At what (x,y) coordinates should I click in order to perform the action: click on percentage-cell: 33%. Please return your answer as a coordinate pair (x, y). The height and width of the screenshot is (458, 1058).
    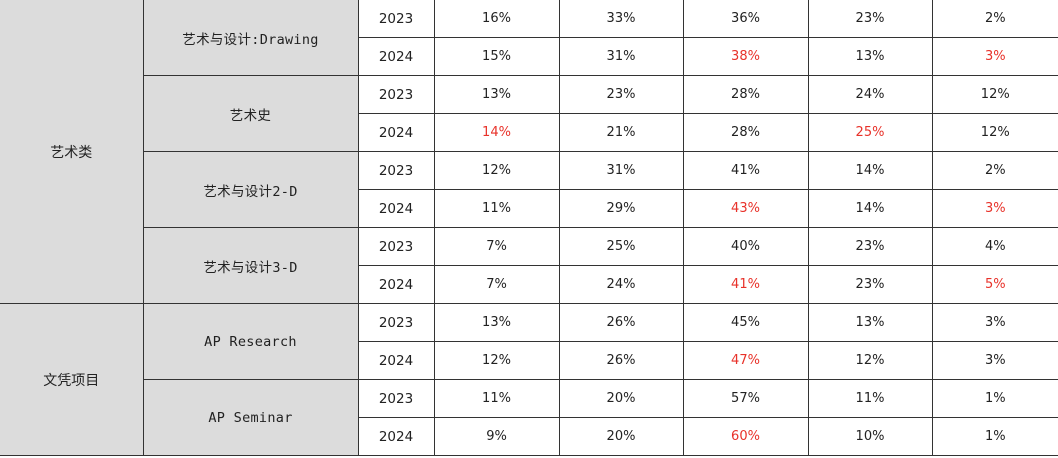
    Looking at the image, I should click on (620, 19).